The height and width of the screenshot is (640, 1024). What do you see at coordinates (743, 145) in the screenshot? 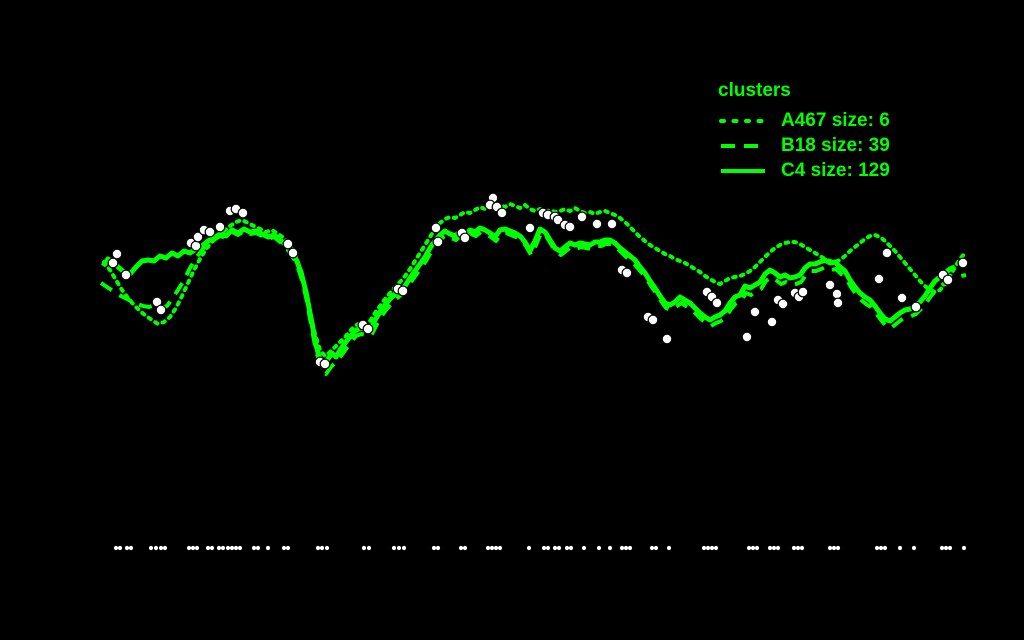
I see `dashed-line-sample` at bounding box center [743, 145].